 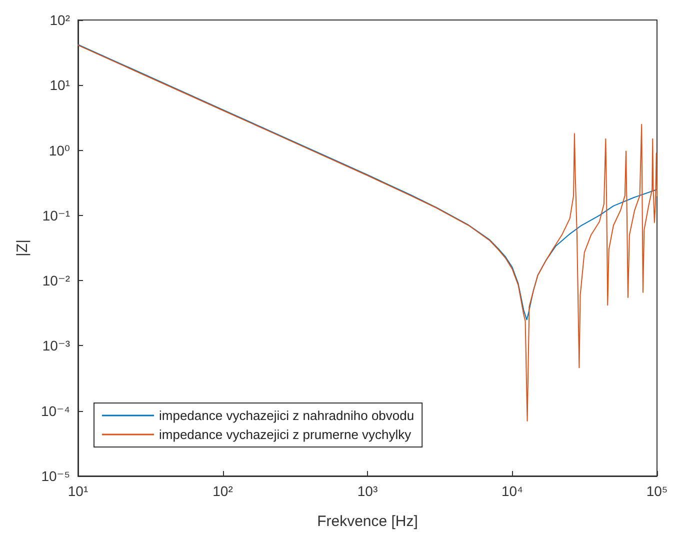 I want to click on y-tick-label: 10⁻³, so click(x=56, y=346).